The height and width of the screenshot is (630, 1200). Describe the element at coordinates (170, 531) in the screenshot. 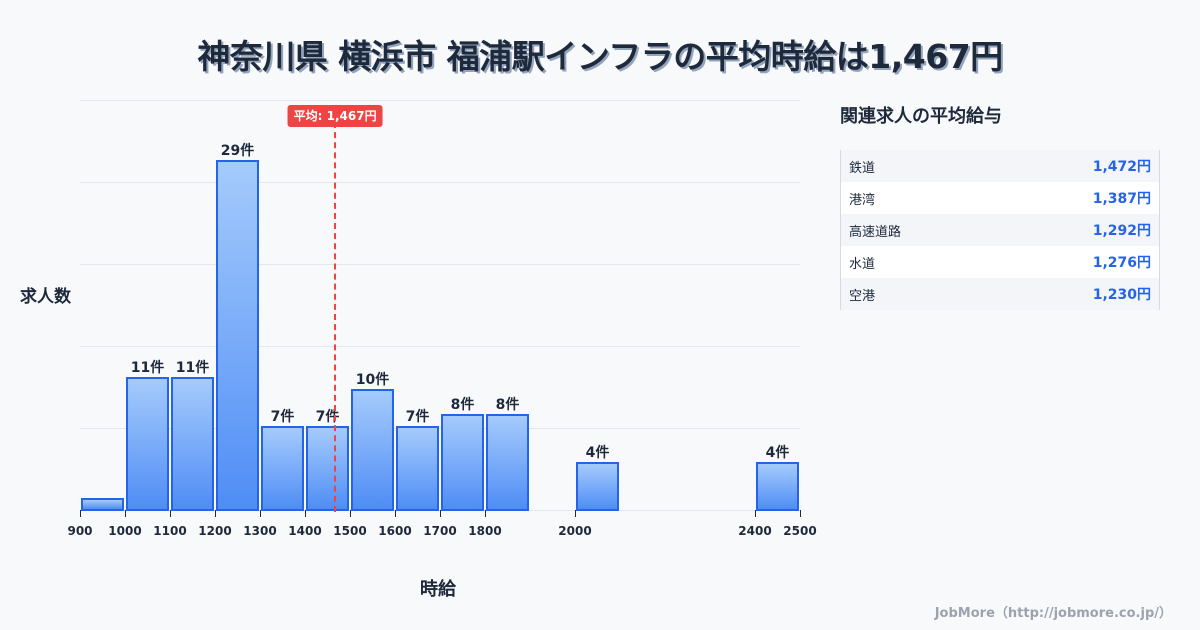

I see `x-tick-label: 1100` at that location.